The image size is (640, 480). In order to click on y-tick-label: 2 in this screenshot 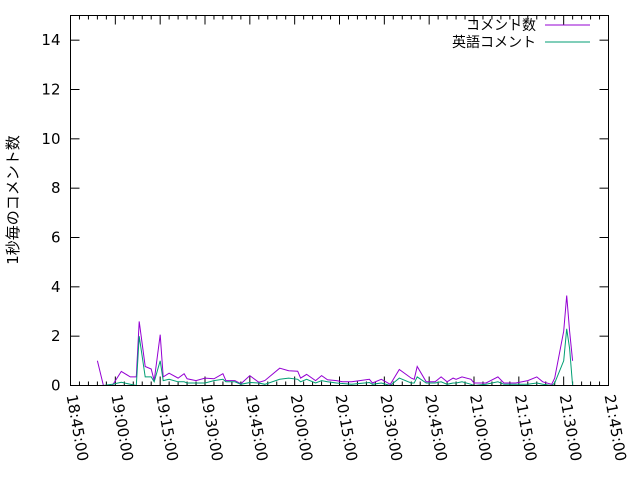, I will do `click(56, 336)`.